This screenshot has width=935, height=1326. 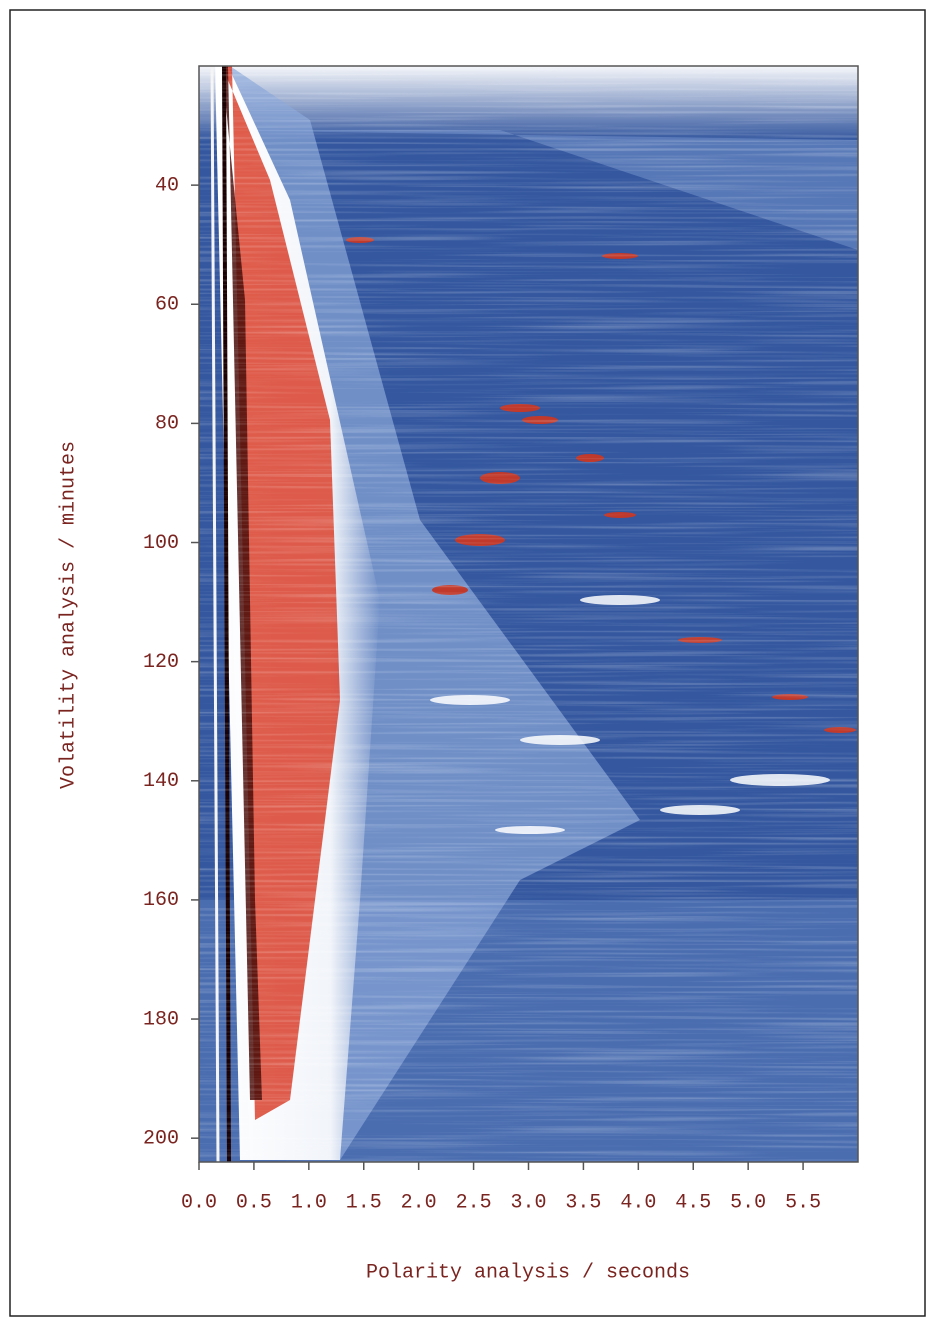 What do you see at coordinates (68, 615) in the screenshot?
I see `y-axis-label: Volatility analysis / minutes` at bounding box center [68, 615].